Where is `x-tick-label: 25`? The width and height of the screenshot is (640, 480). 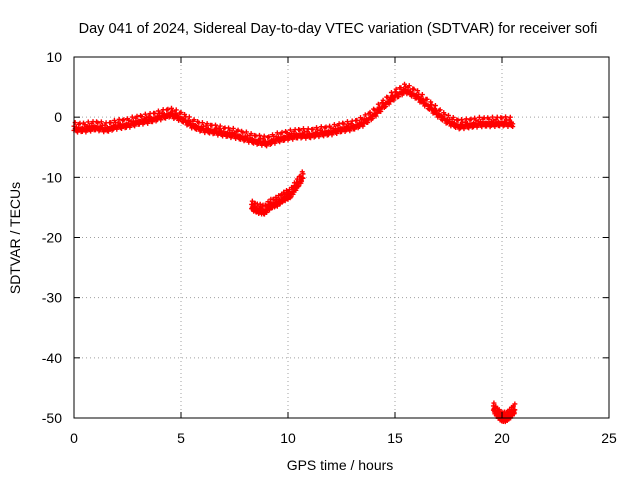 x-tick-label: 25 is located at coordinates (609, 438).